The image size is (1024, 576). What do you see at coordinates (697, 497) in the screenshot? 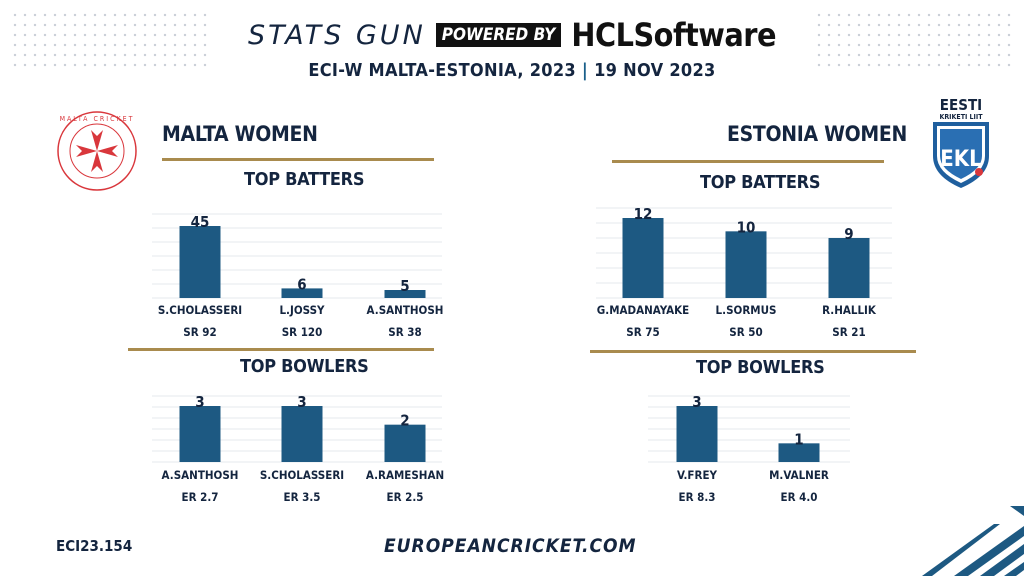
I see `player-stat-label: ER 8.3` at bounding box center [697, 497].